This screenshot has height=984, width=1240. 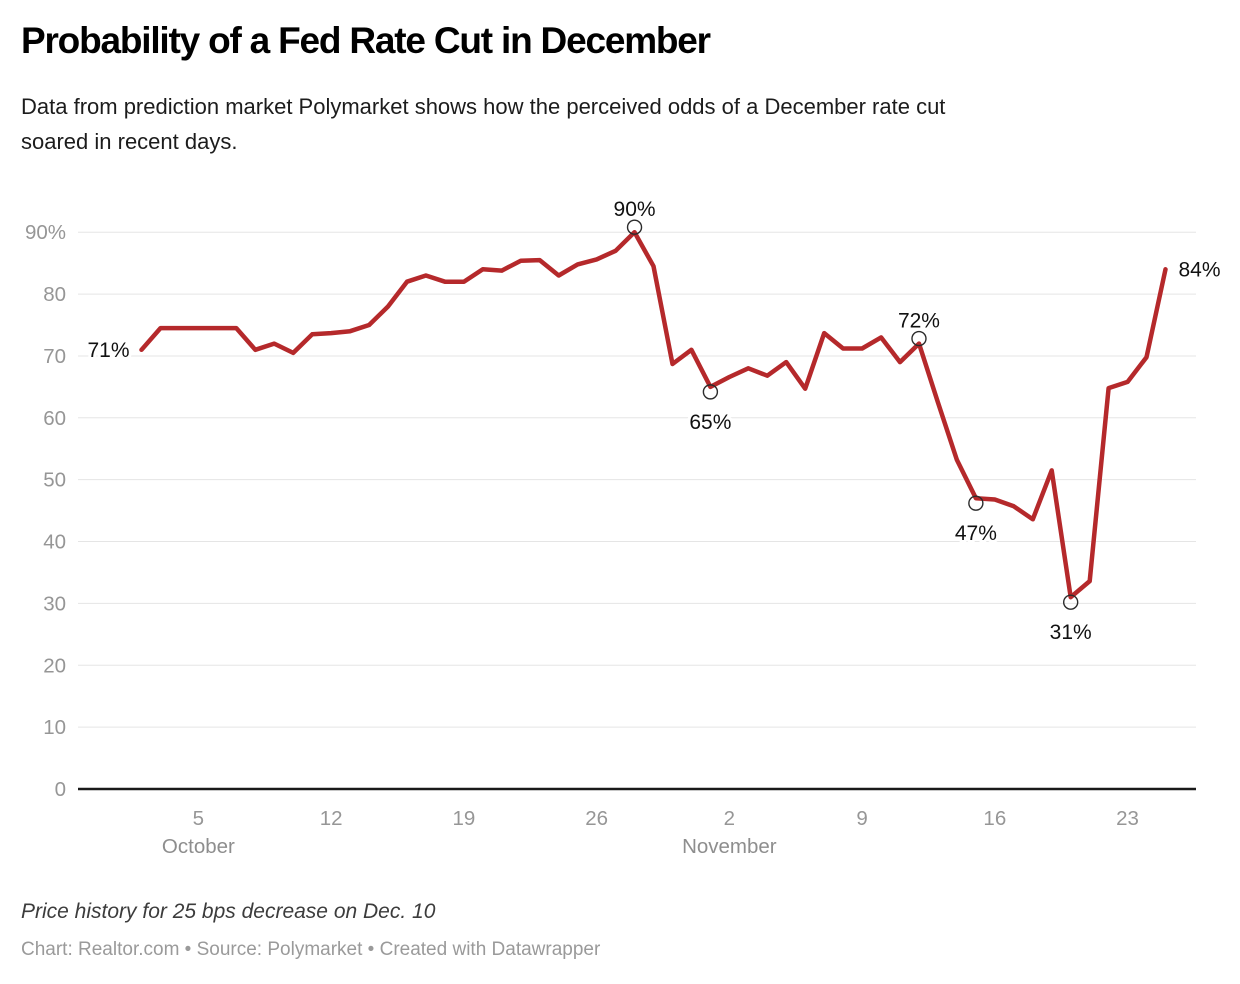 I want to click on y-tick-label: 30, so click(x=54, y=603).